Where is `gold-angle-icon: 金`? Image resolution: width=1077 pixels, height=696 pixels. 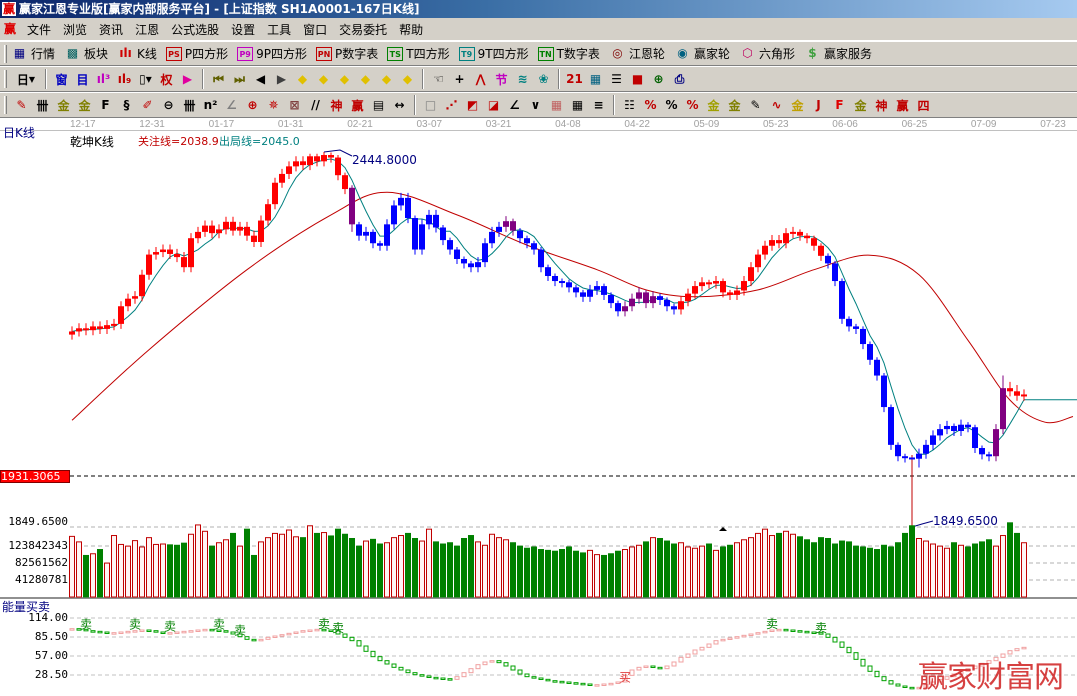
gold-angle-icon: 金 is located at coordinates (860, 105).